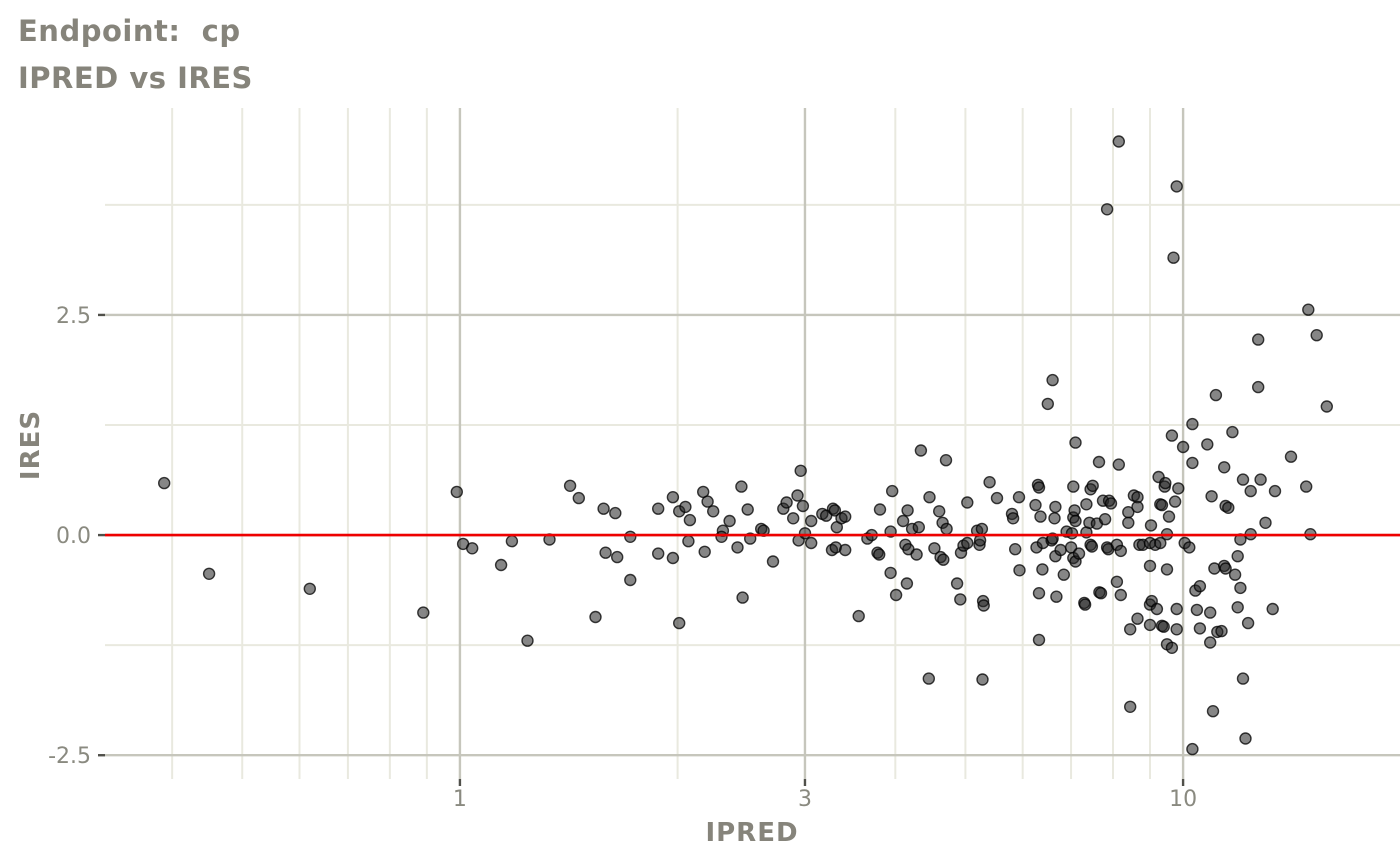 The image size is (1400, 865). Describe the element at coordinates (752, 833) in the screenshot. I see `x-axis-title: IPRED` at that location.